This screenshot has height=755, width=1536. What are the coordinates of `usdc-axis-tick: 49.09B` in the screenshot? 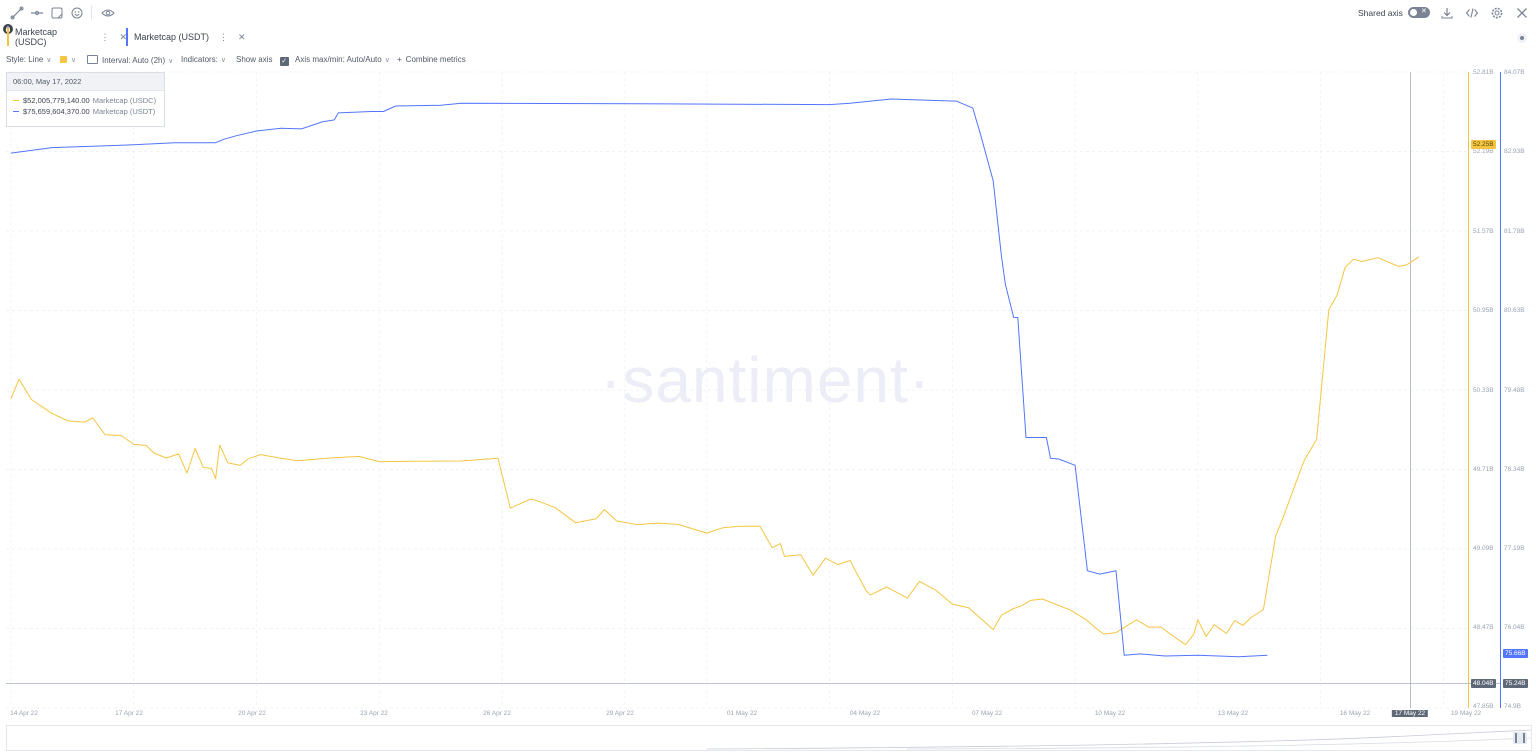 It's located at (1483, 548).